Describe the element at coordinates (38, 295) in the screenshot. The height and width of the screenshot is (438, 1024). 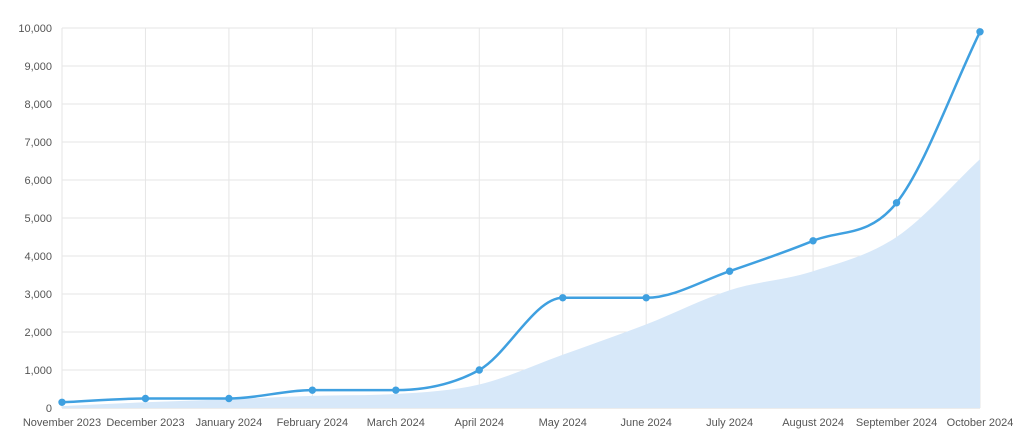
I see `y-tick-label: 3,000` at that location.